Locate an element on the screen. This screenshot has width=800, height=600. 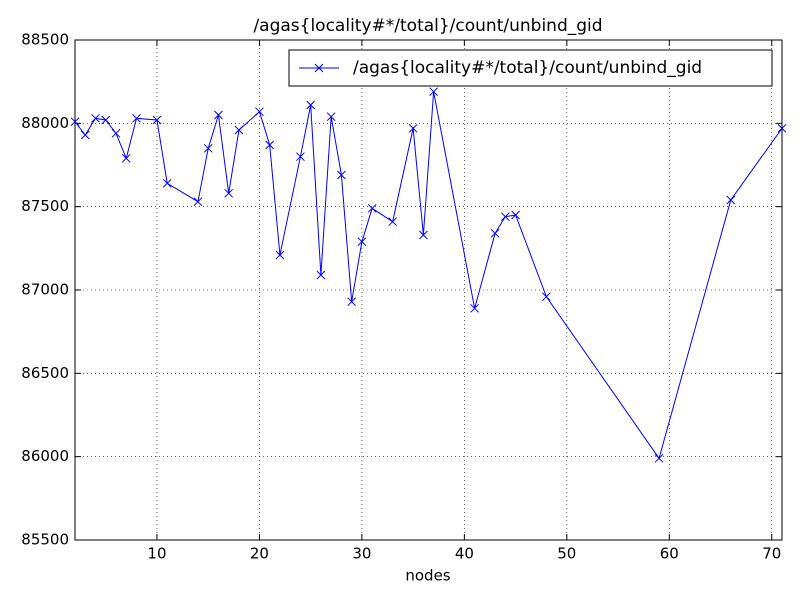
y-tick-label: 87000 is located at coordinates (45, 290).